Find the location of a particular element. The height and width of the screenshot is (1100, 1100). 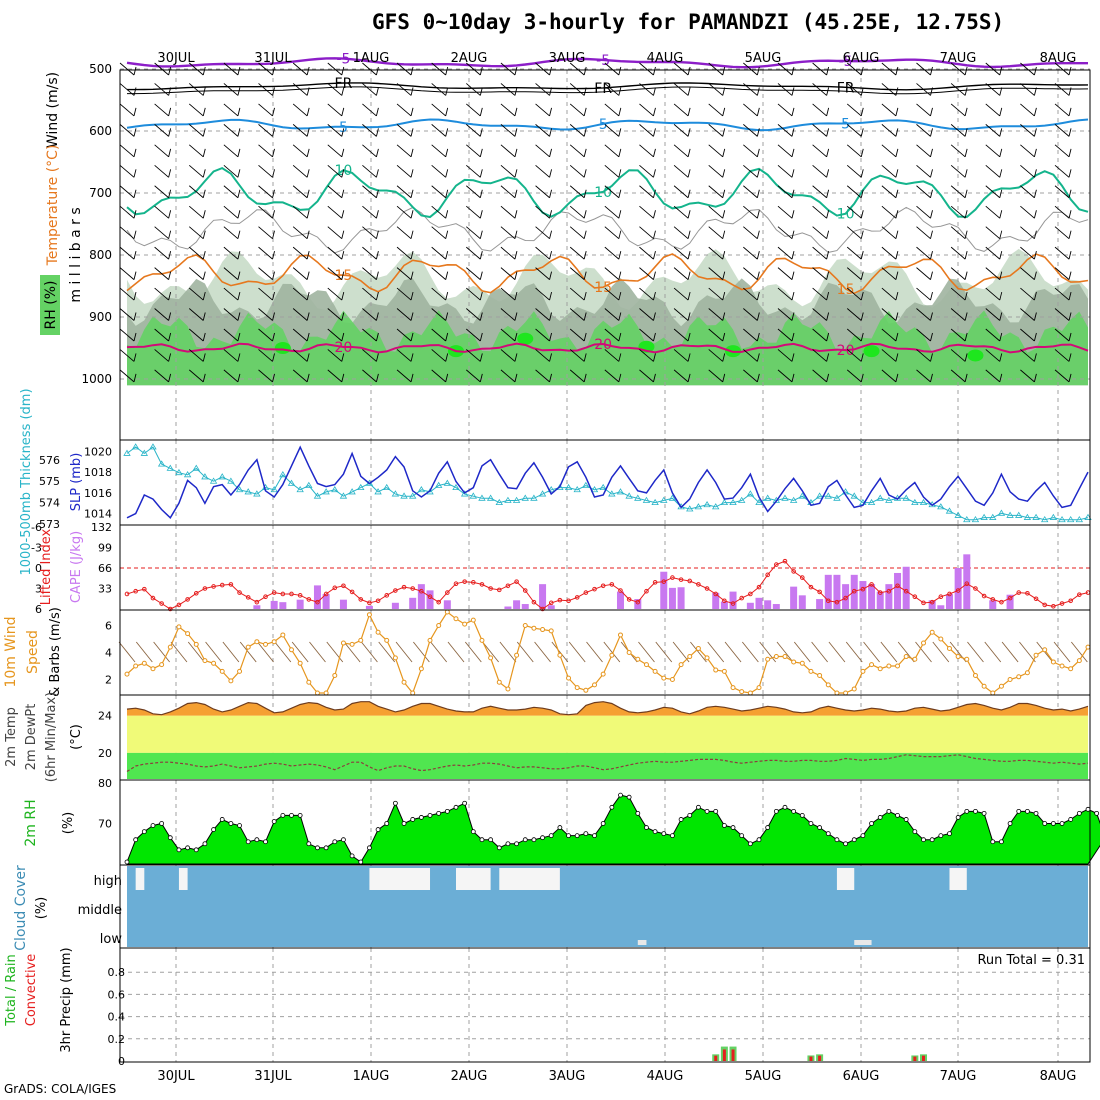

lifted-index-line is located at coordinates (607, 585).